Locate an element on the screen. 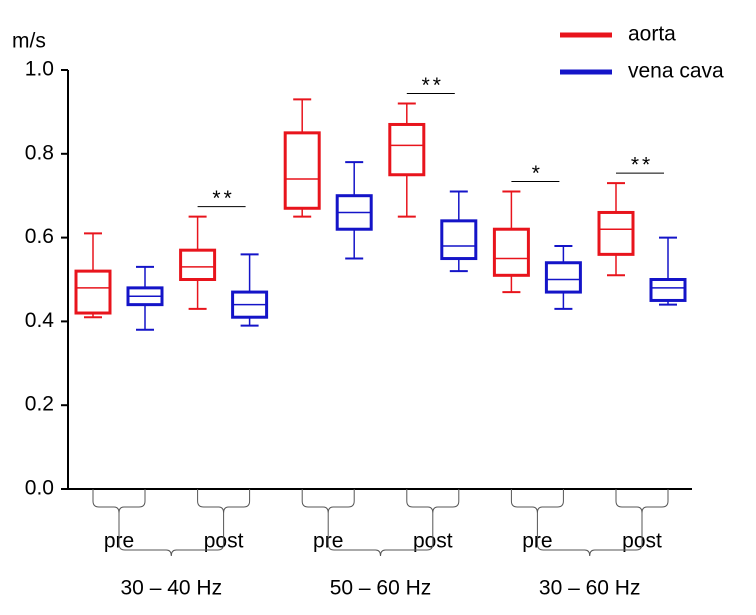 Image resolution: width=756 pixels, height=615 pixels. y-tick-label: 0.6 is located at coordinates (39, 236).